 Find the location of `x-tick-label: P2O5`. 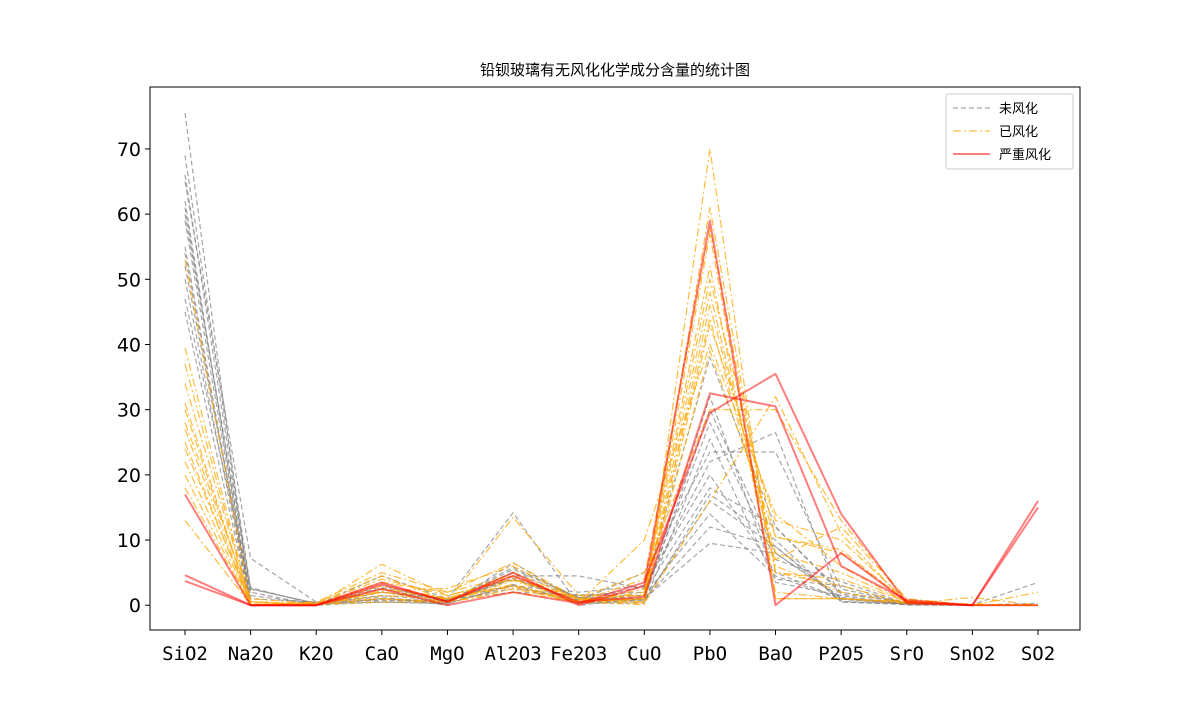

x-tick-label: P2O5 is located at coordinates (841, 654).